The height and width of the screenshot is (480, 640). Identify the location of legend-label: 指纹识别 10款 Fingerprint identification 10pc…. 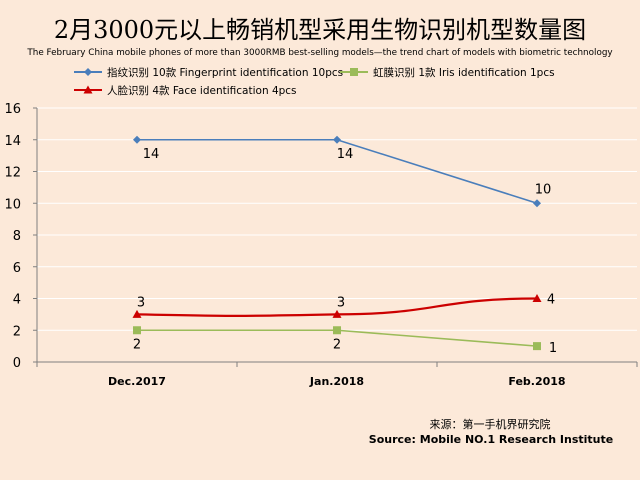
(225, 72).